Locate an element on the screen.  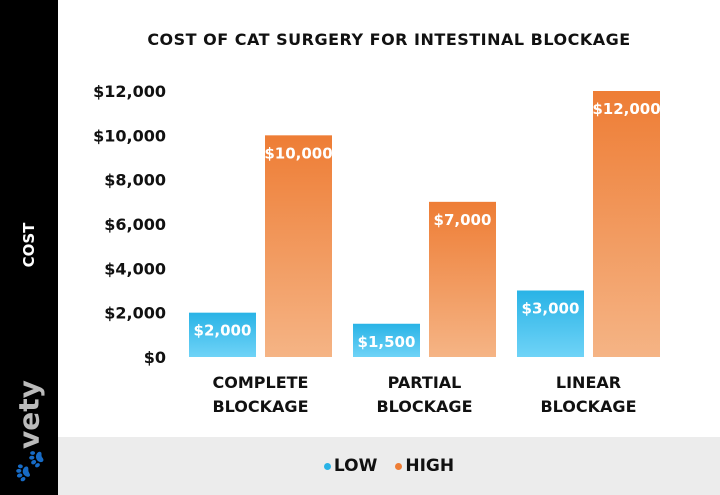
legend-item-high: HIGH is located at coordinates (424, 466).